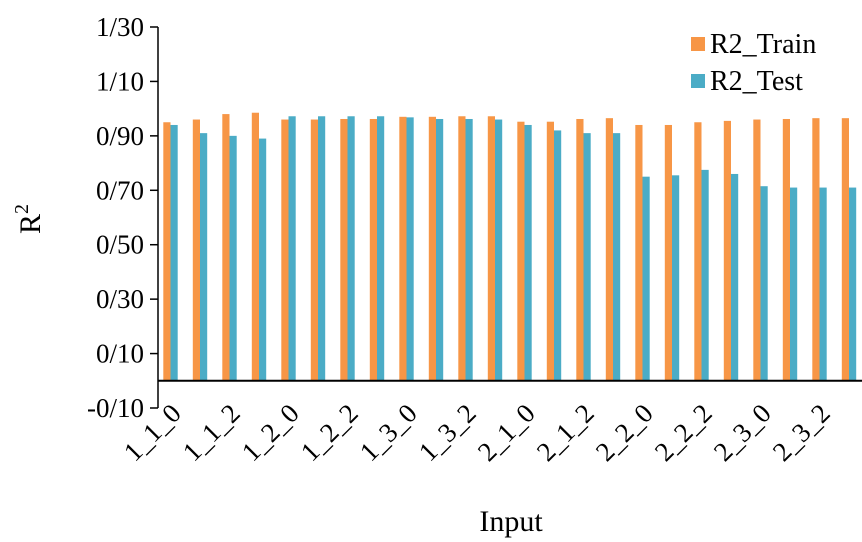  I want to click on x-tick-label: 2_1_0, so click(506, 432).